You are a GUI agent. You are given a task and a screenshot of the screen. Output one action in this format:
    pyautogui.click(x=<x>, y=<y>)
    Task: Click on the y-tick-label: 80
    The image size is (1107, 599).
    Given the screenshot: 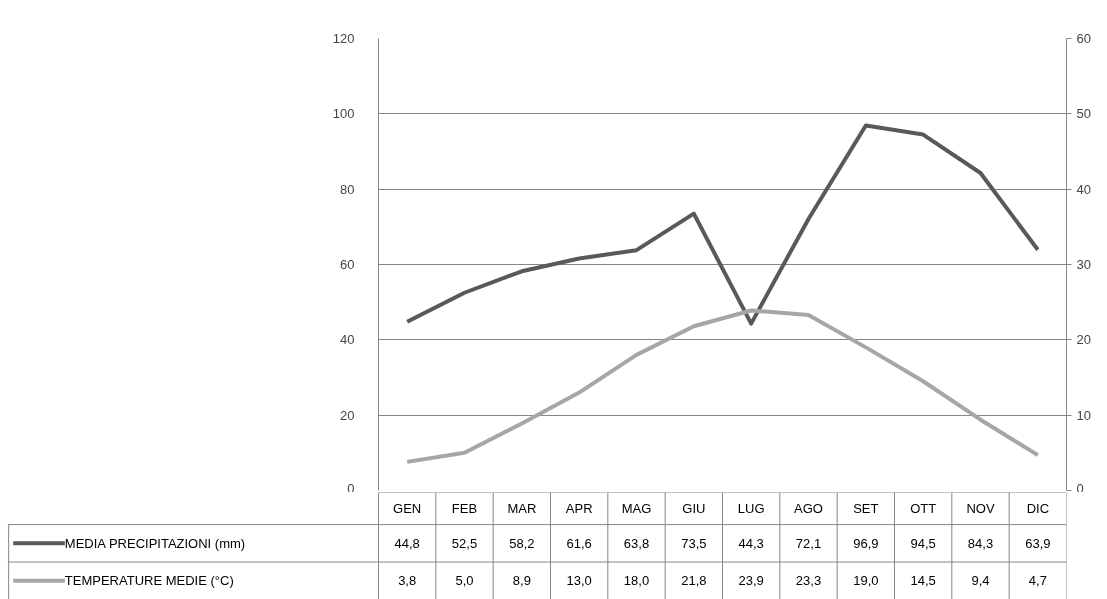 What is the action you would take?
    pyautogui.click(x=347, y=189)
    